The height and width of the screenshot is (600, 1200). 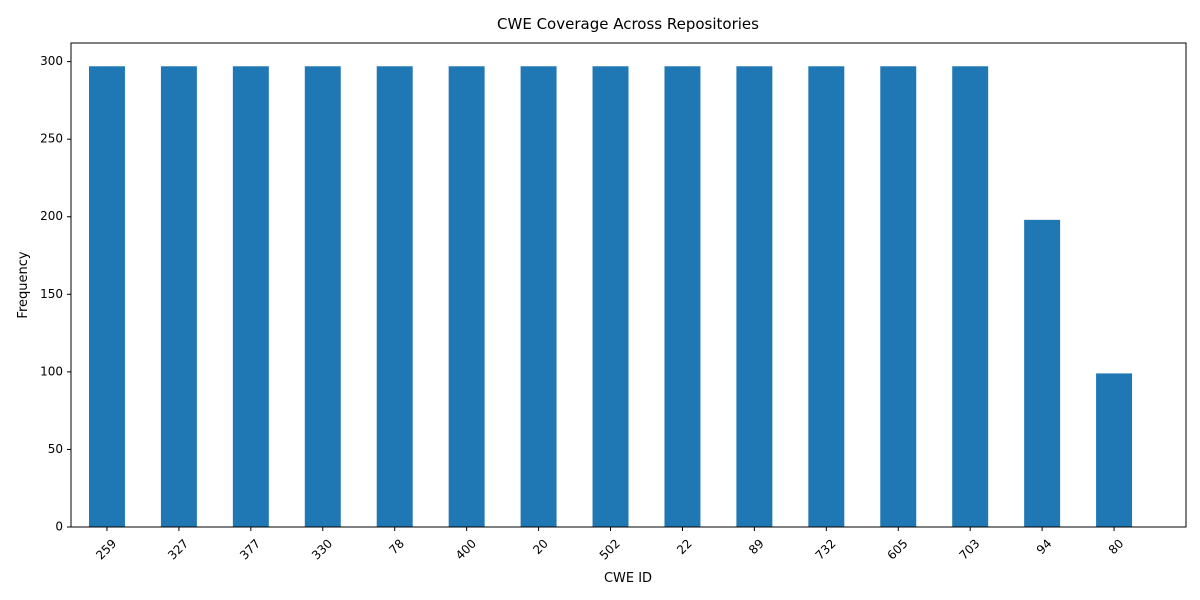 I want to click on y-axis: 0 50 100 150 200 250 300, so click(x=55, y=294).